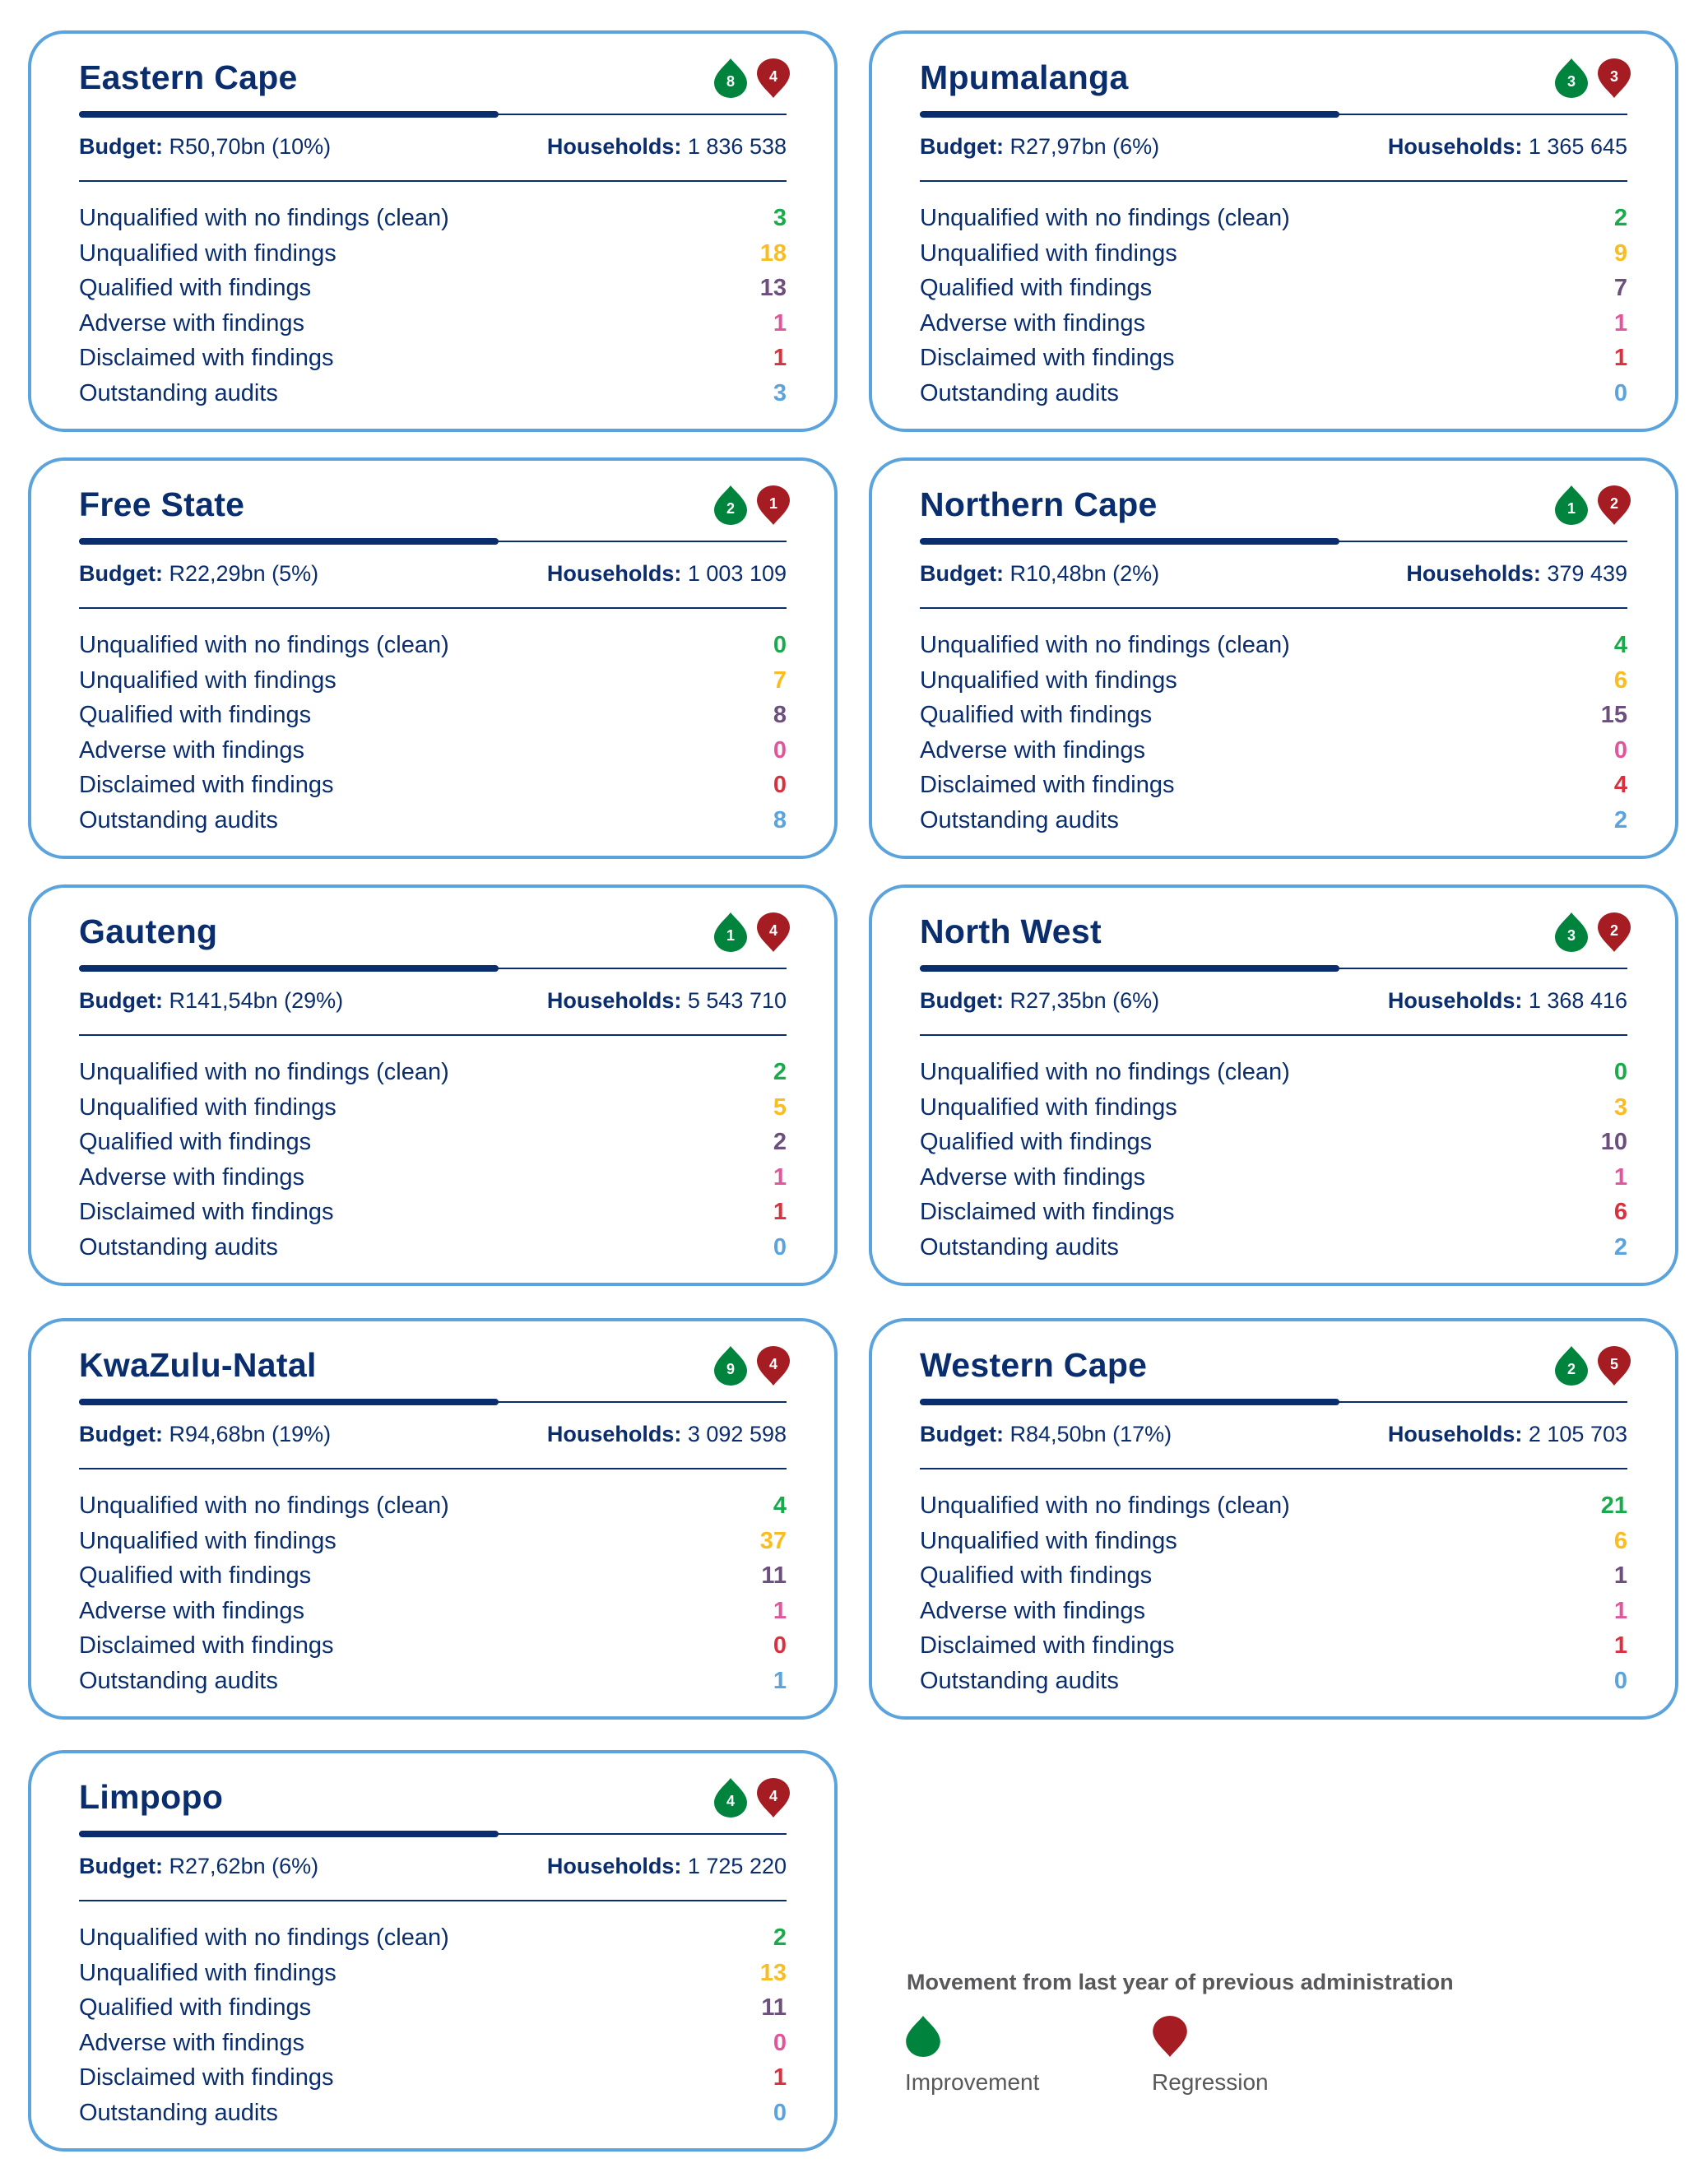 Image resolution: width=1708 pixels, height=2182 pixels. Describe the element at coordinates (433, 1973) in the screenshot. I see `audit-row: Unqualified with findings 13` at that location.